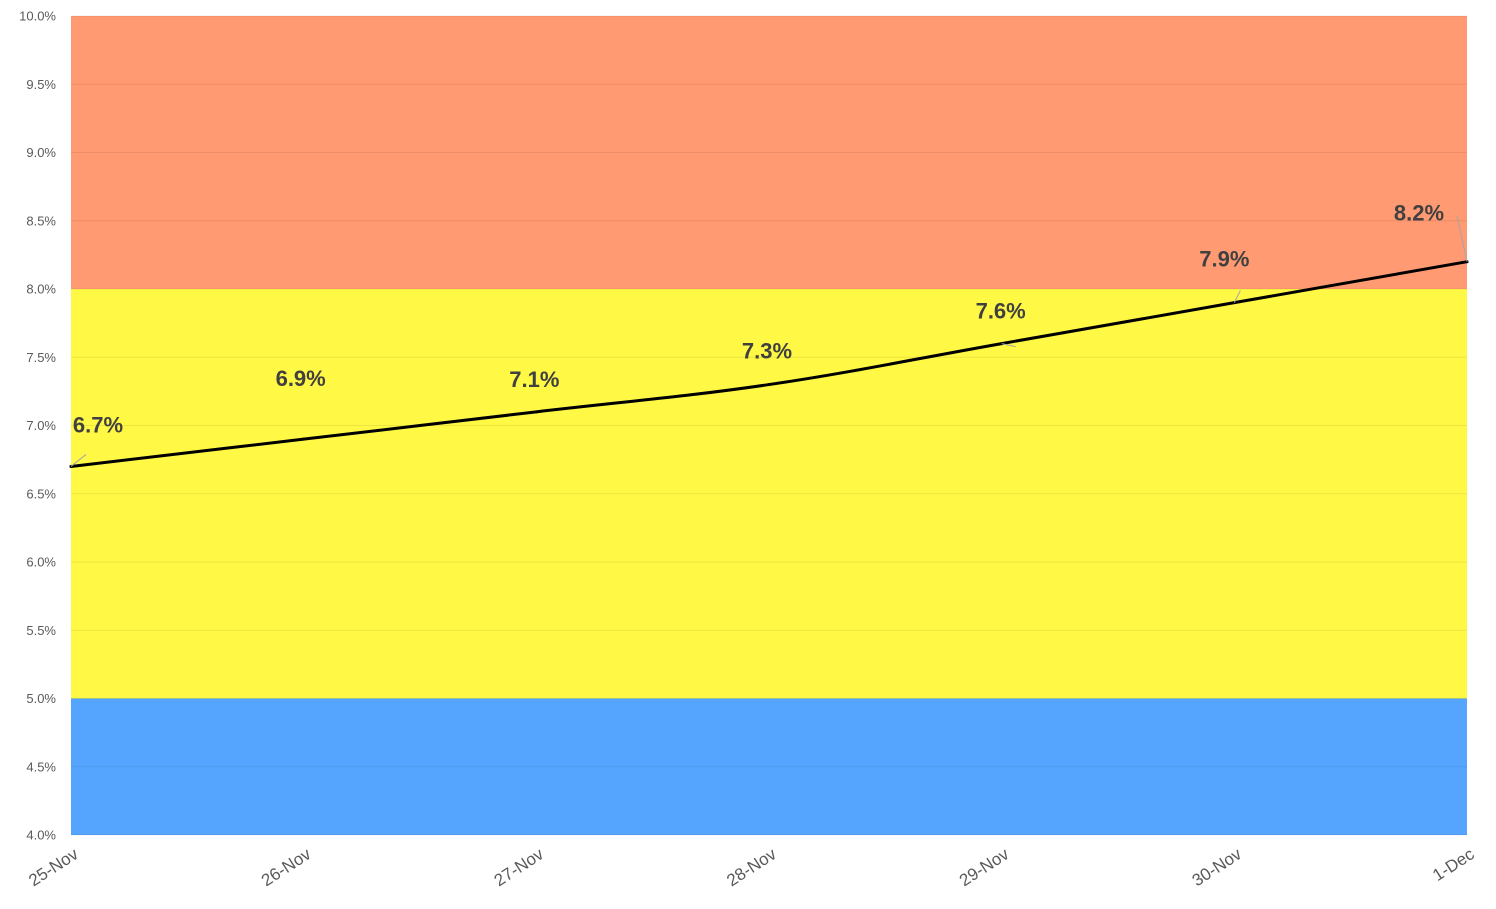  Describe the element at coordinates (41, 289) in the screenshot. I see `y-tick-label: 8.0%` at that location.